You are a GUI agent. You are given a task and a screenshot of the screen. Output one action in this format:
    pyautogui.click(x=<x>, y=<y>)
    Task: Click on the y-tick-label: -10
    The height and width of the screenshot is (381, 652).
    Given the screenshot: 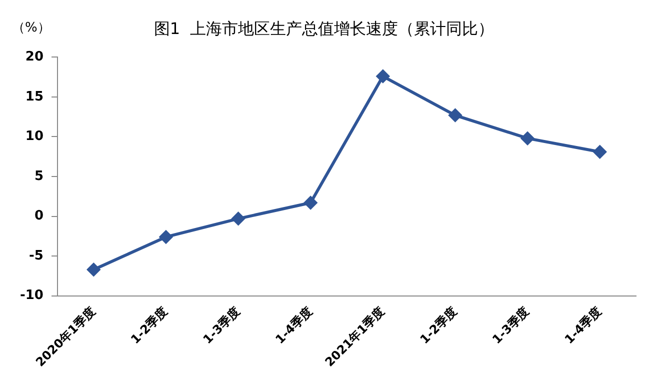 What is the action you would take?
    pyautogui.click(x=32, y=296)
    